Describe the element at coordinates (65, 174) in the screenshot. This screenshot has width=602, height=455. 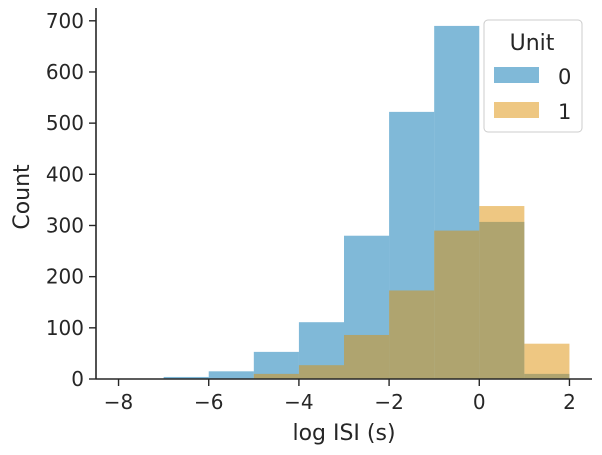
I see `y-tick-label: 400` at that location.